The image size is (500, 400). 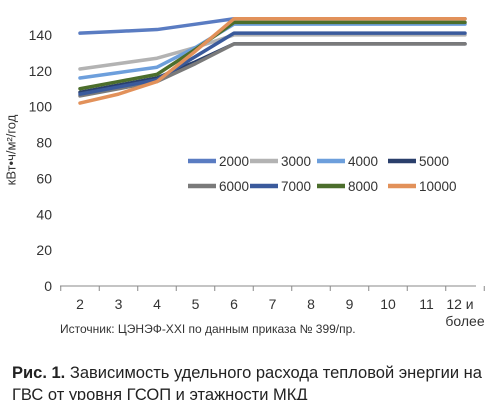 I want to click on legend-label-6000: 6000, so click(x=234, y=186).